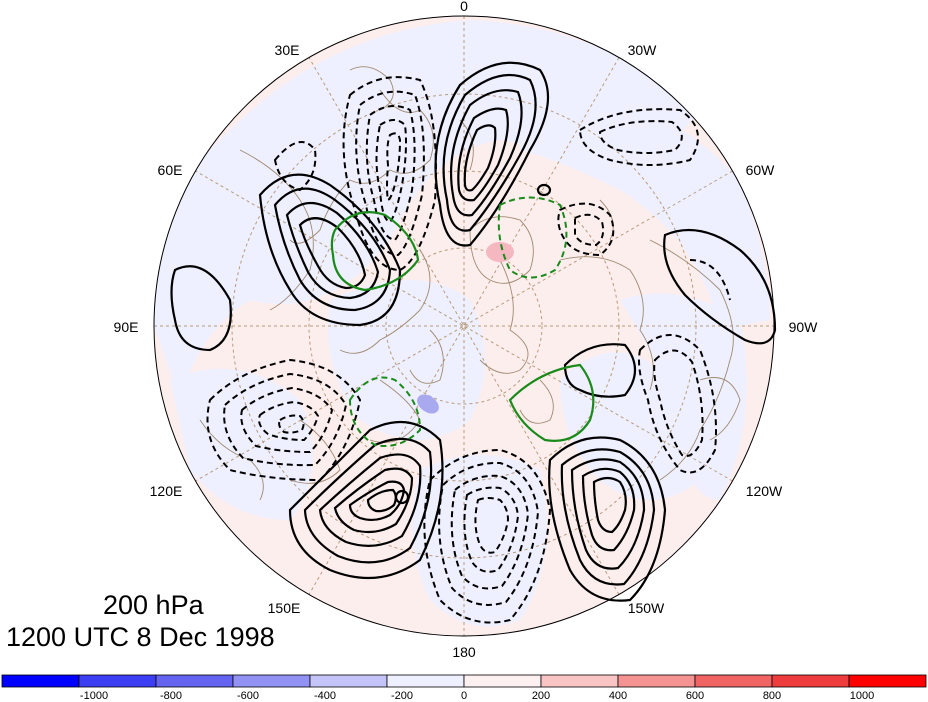 This screenshot has height=702, width=928. Describe the element at coordinates (325, 696) in the screenshot. I see `colorbar-tick-label: -400` at that location.